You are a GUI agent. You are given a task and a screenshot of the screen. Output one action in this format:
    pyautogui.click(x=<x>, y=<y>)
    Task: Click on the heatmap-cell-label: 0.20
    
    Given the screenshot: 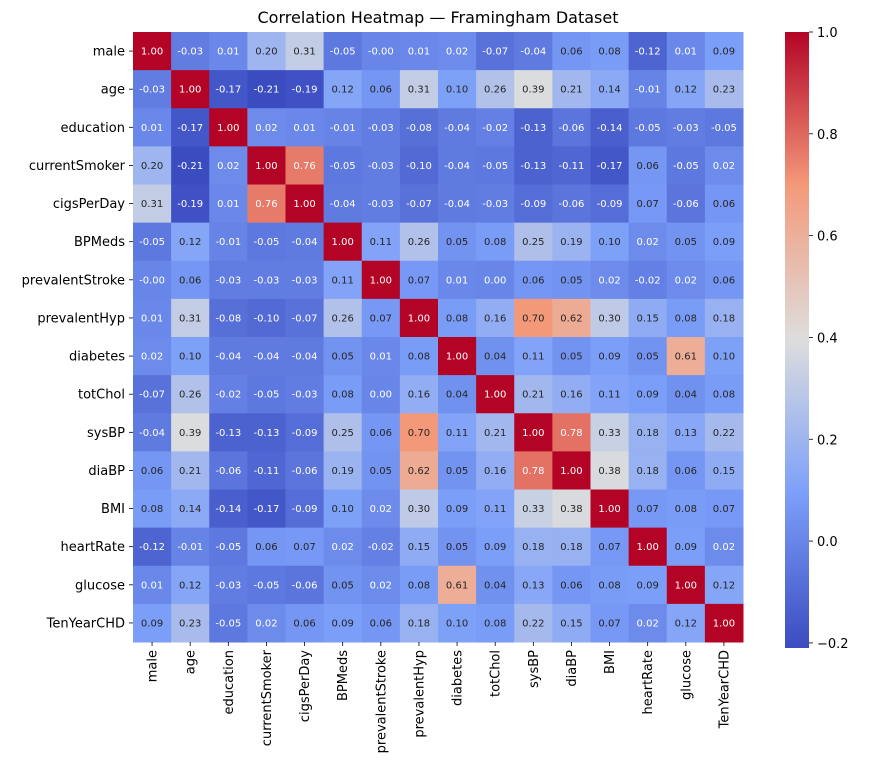 What is the action you would take?
    pyautogui.click(x=266, y=52)
    